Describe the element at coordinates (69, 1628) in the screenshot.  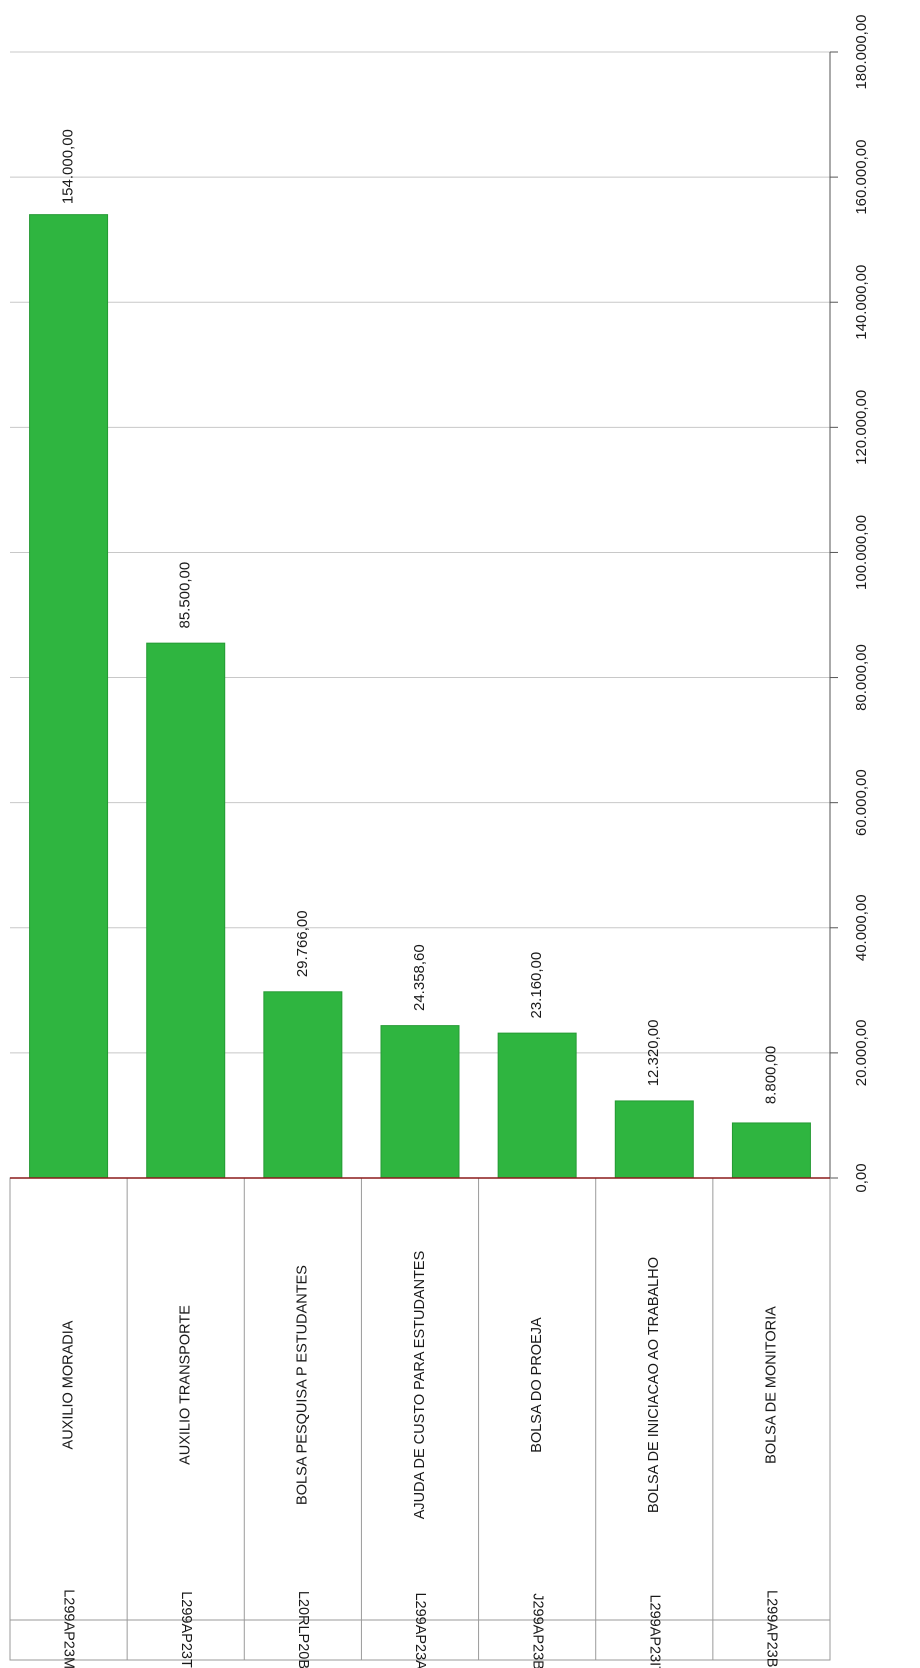
I see `category-code: L299AP23MON` at that location.